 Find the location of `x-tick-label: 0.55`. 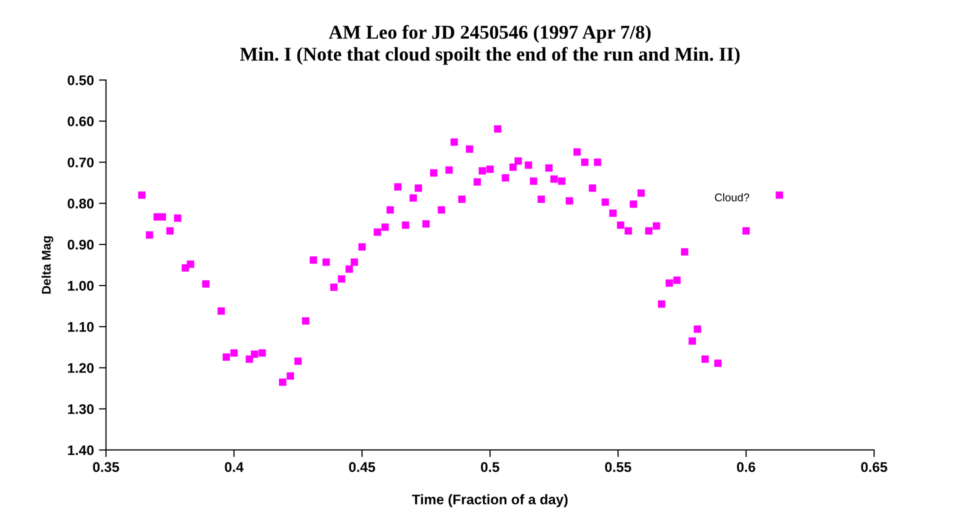

x-tick-label: 0.55 is located at coordinates (618, 467).